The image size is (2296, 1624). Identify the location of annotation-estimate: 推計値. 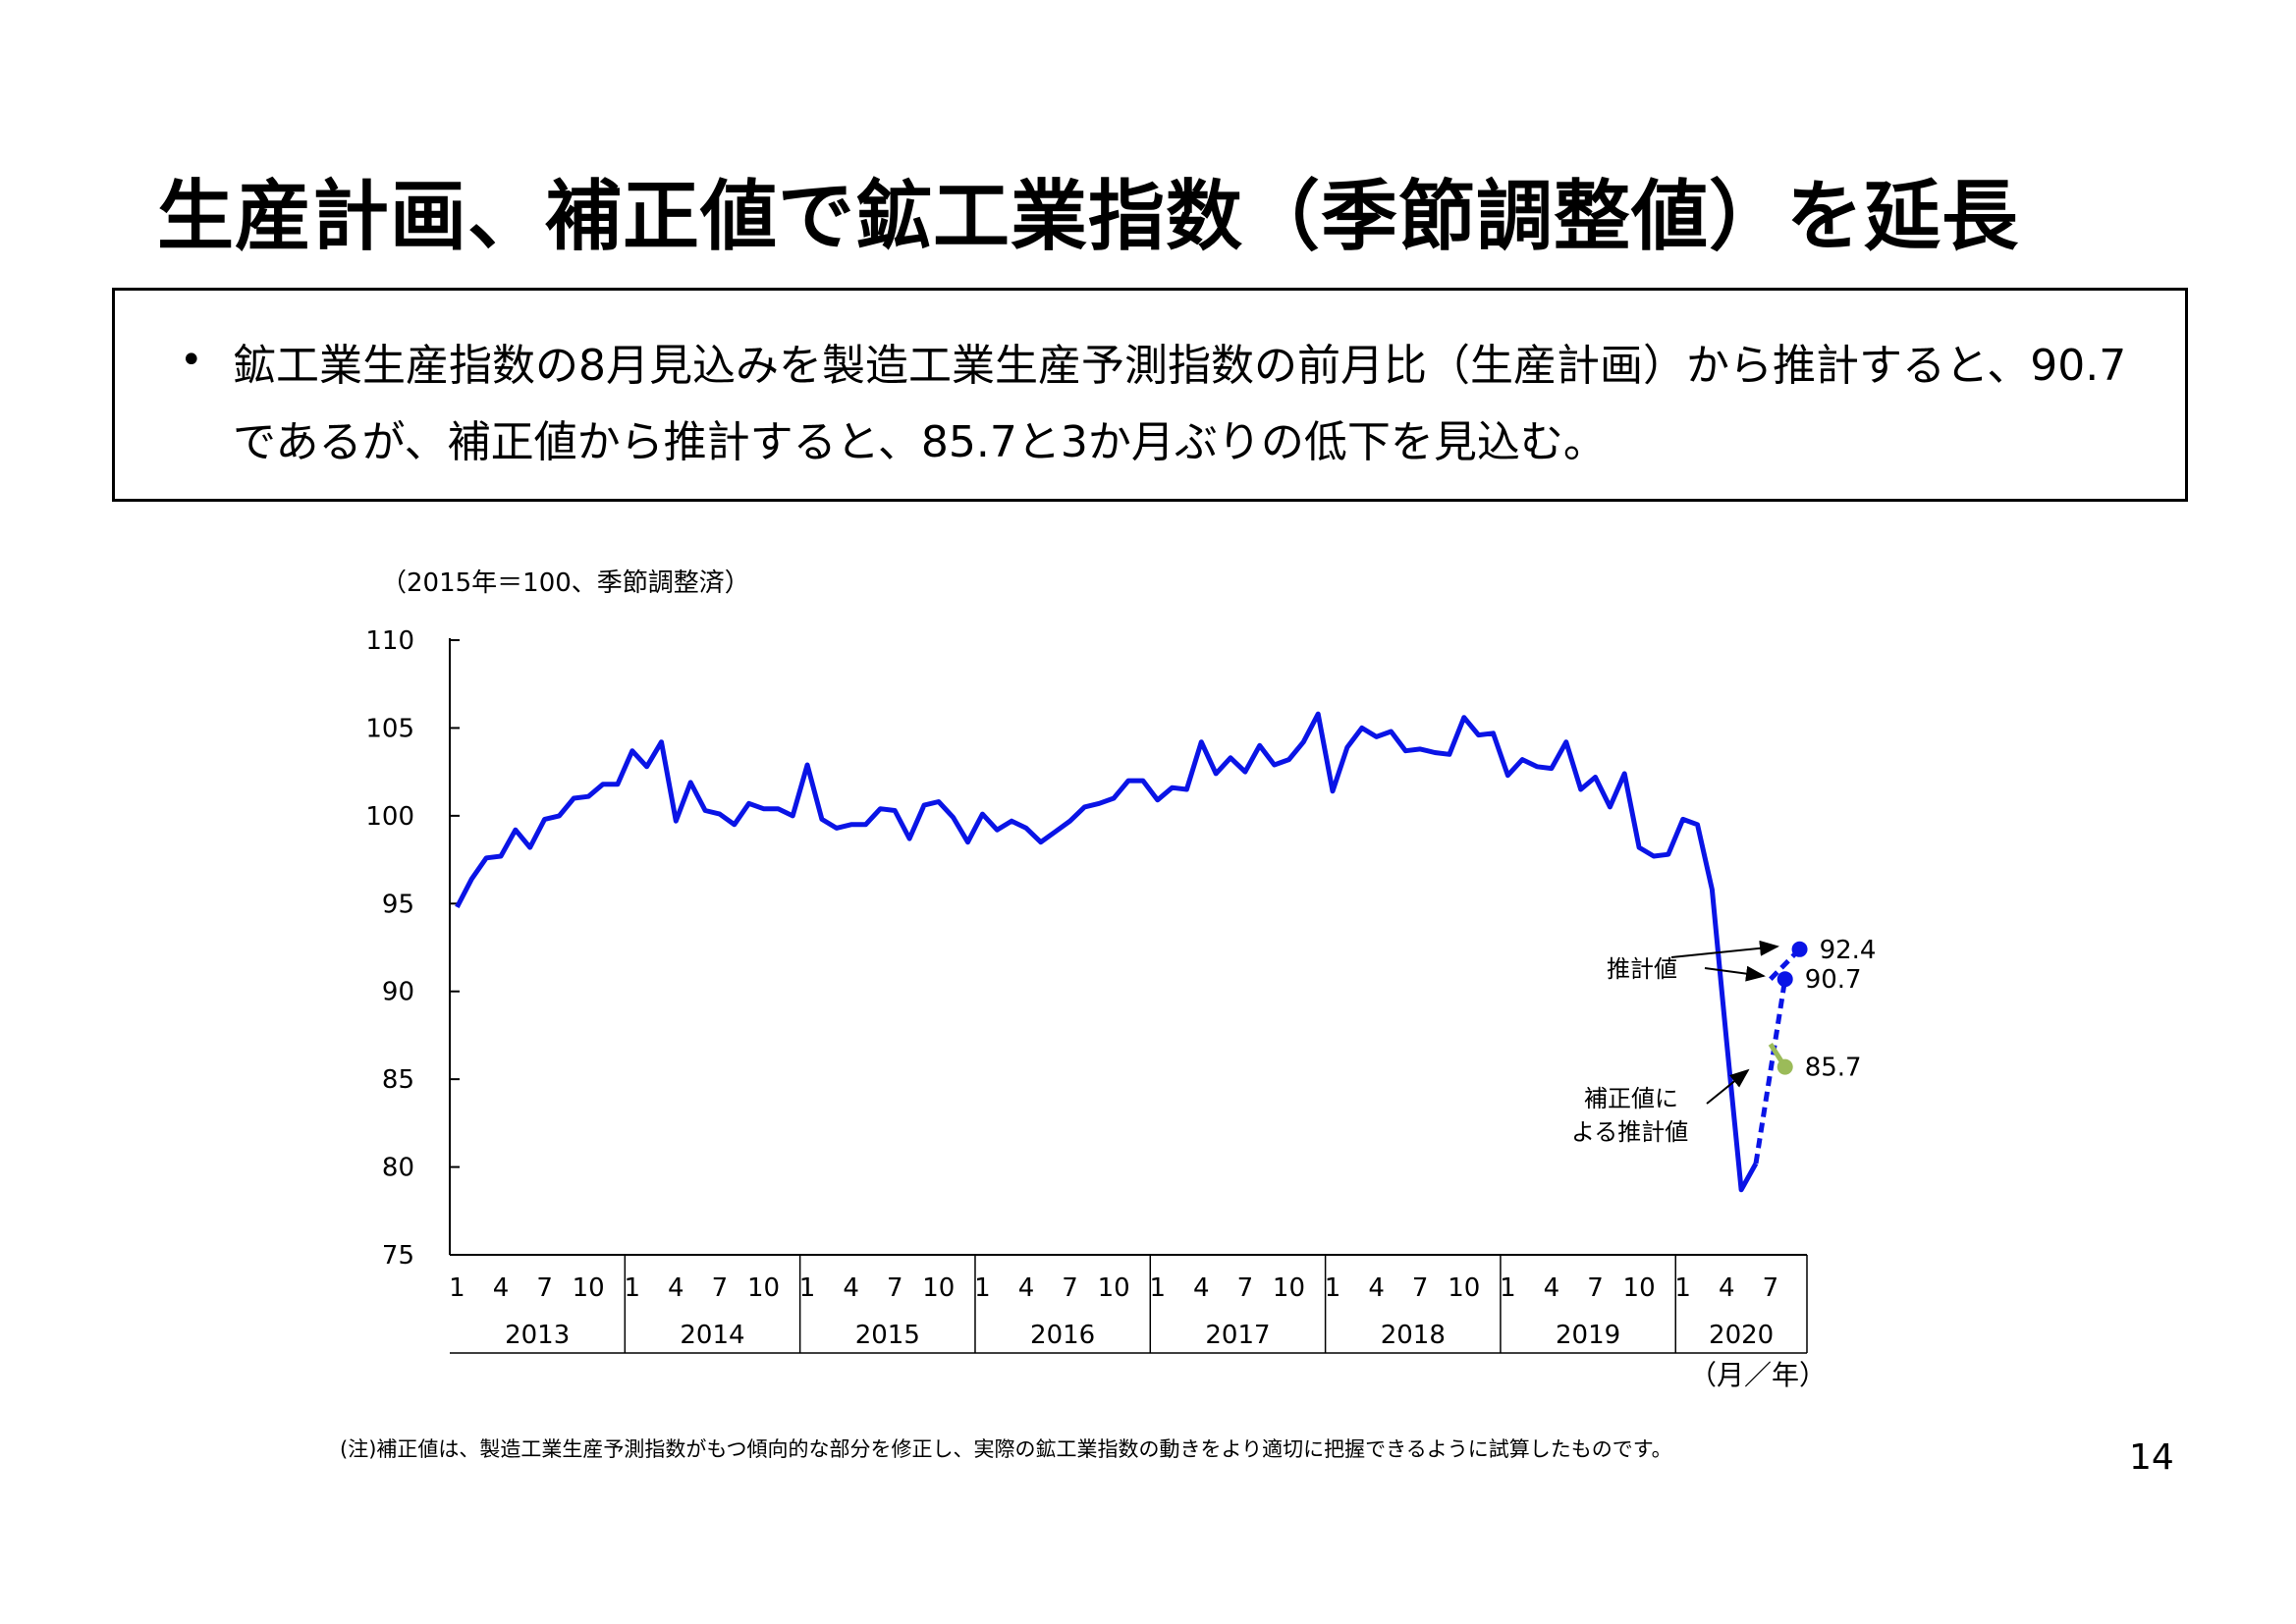
(1642, 969).